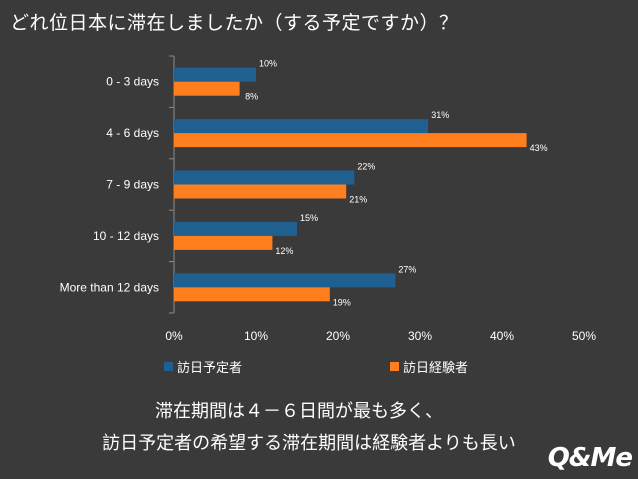 Image resolution: width=638 pixels, height=479 pixels. Describe the element at coordinates (256, 336) in the screenshot. I see `x-tick-label: 10%` at that location.